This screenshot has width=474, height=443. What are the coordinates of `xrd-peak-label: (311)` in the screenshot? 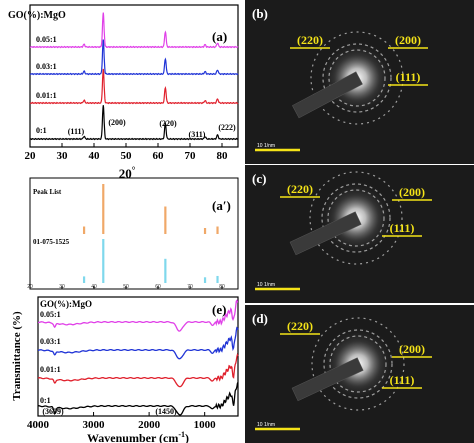 It's located at (197, 134).